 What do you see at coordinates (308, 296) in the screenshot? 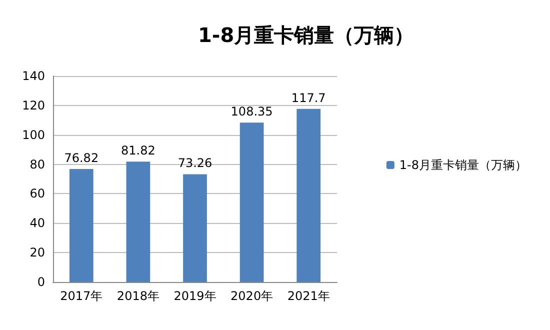
I see `x-tick-label: 2021年` at bounding box center [308, 296].